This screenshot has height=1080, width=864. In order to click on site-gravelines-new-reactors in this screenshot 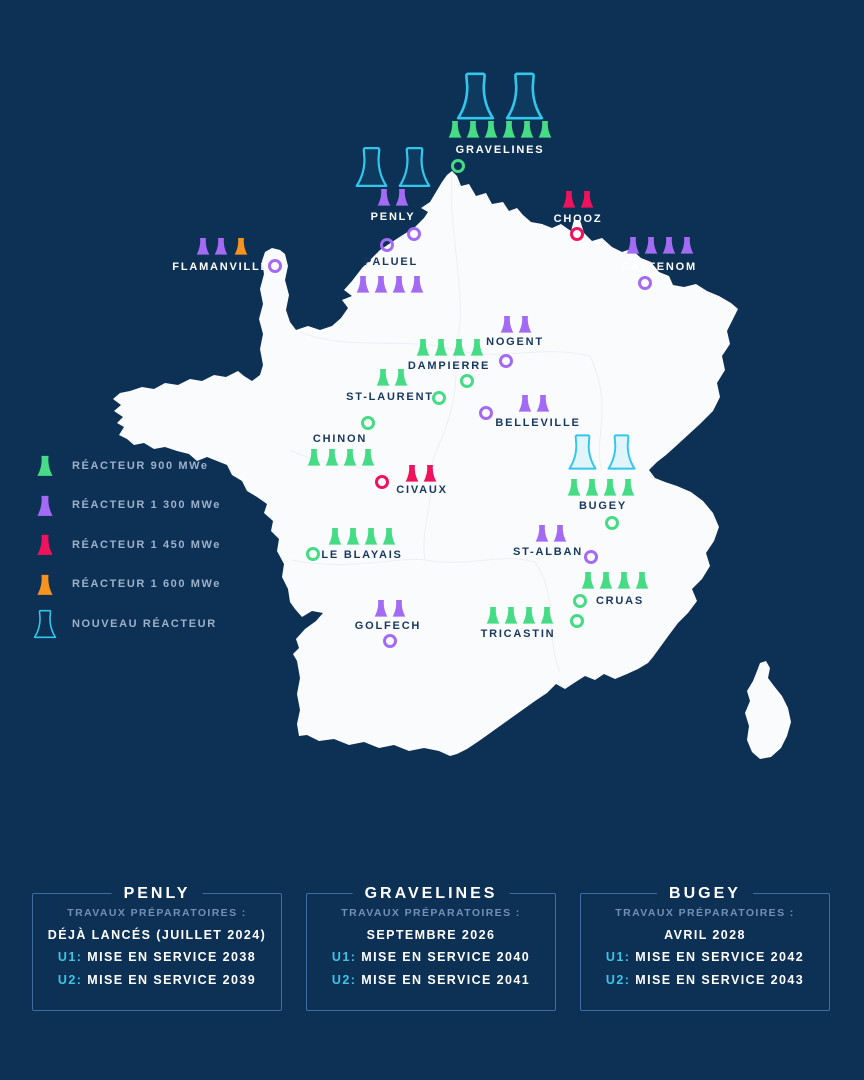, I will do `click(500, 96)`.